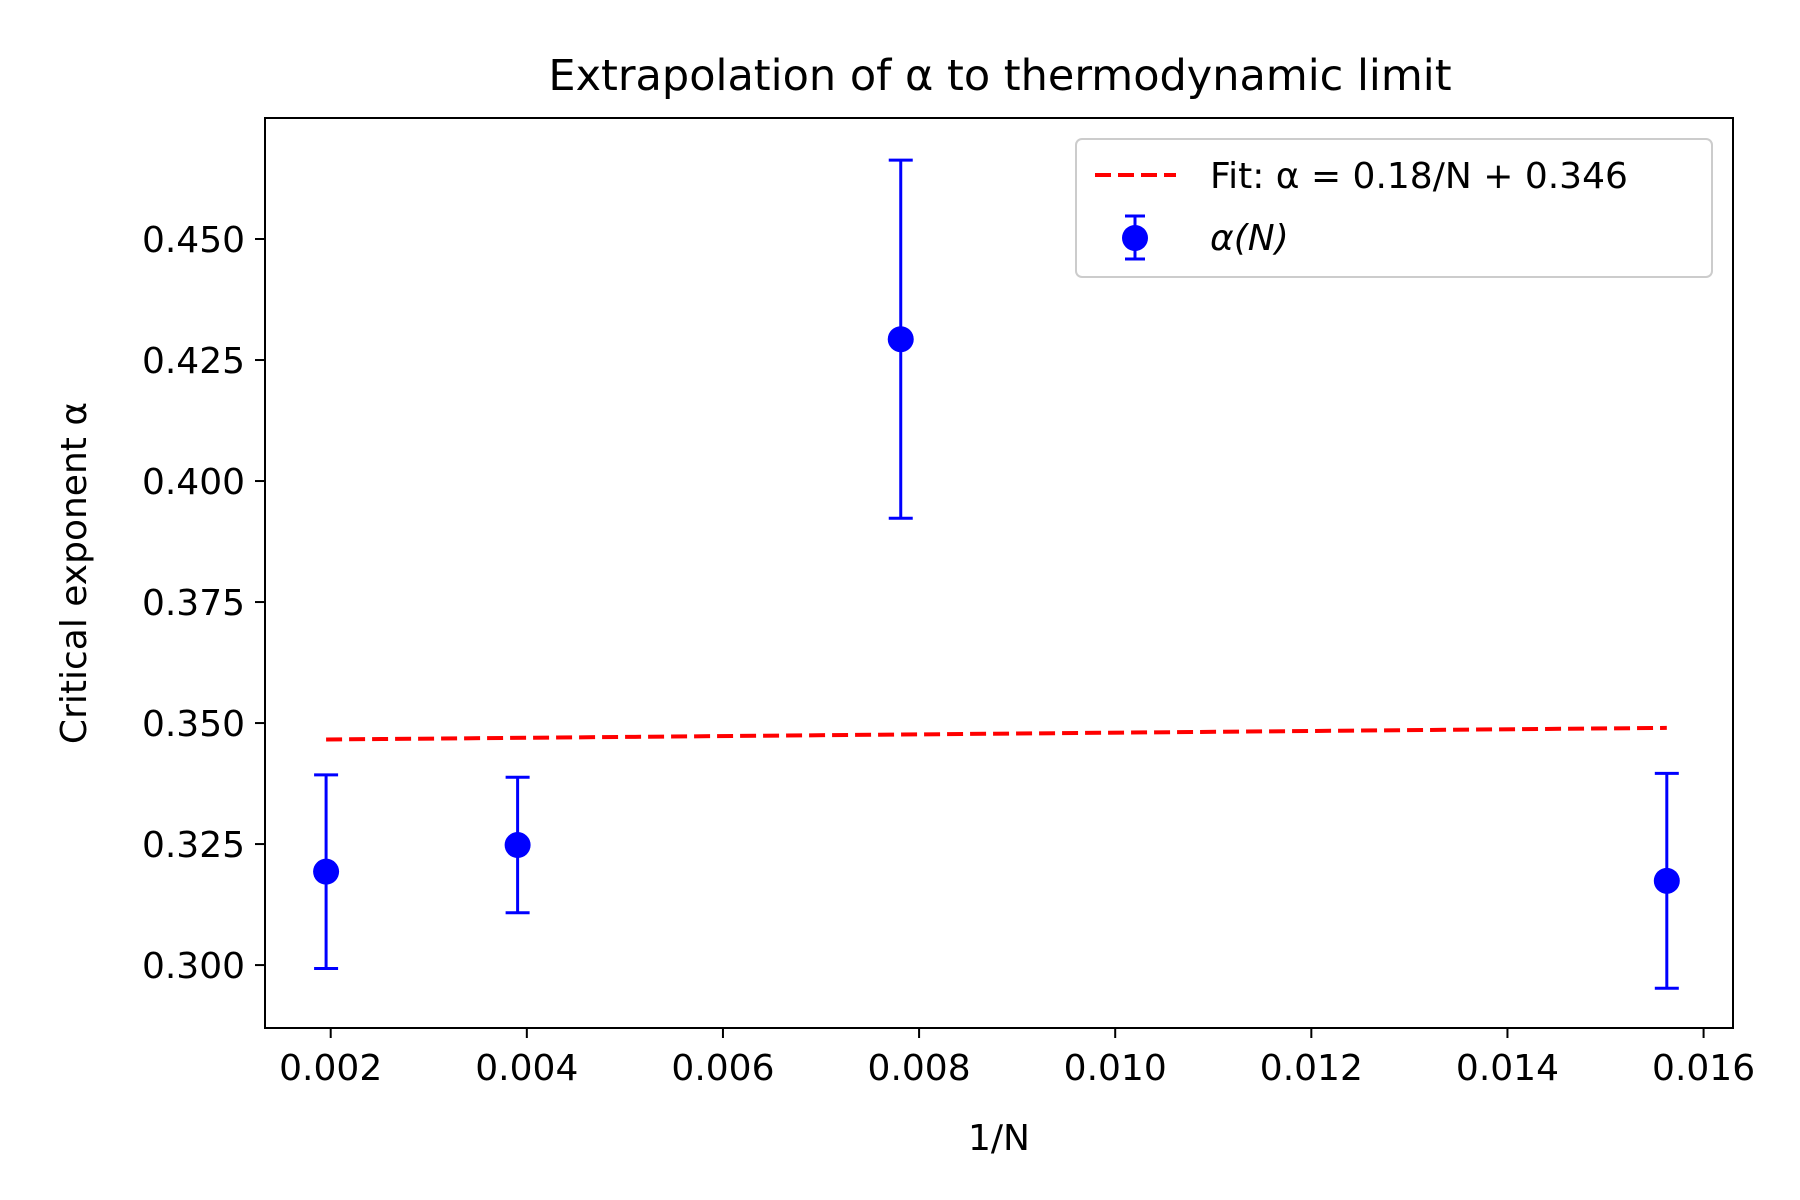 The width and height of the screenshot is (1800, 1200). Describe the element at coordinates (1419, 176) in the screenshot. I see `legend-fit-label: Fit: α = 0.18/N + 0.346` at that location.